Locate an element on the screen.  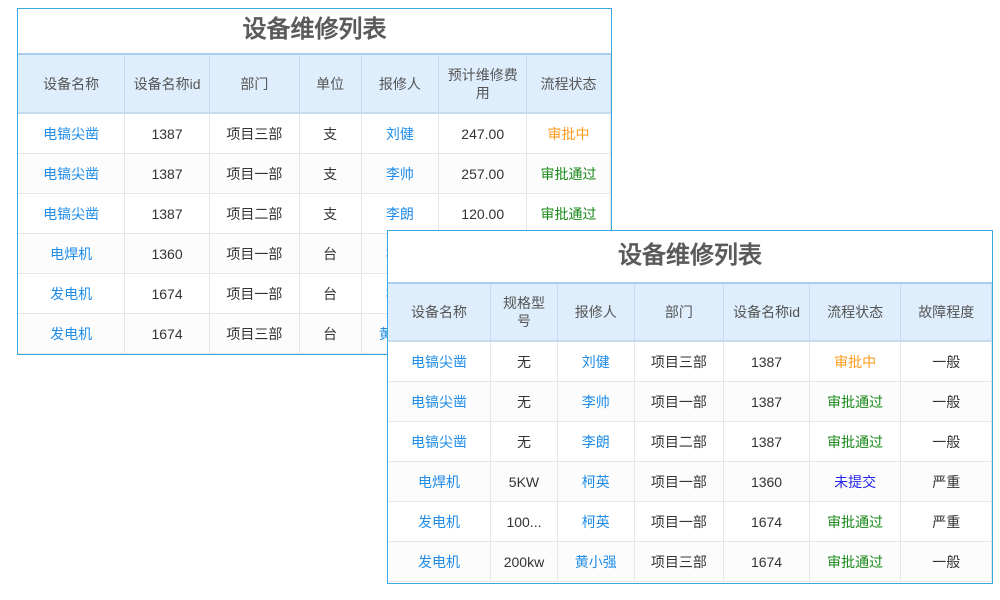
table-row: 发电机 100... 柯英 项目一部 1674 审批通过 严重 is located at coordinates (690, 521).